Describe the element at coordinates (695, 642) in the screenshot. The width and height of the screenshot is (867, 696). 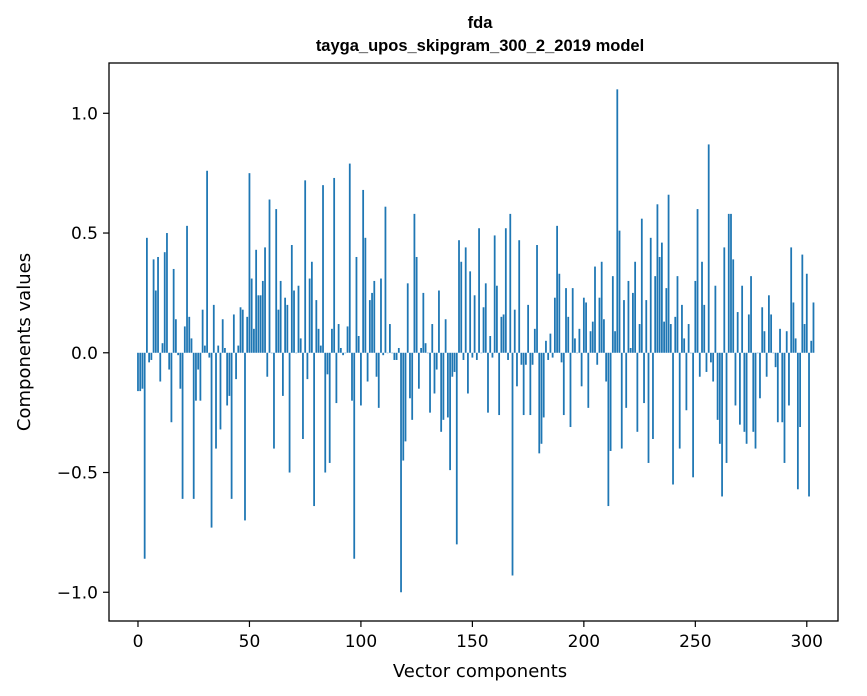
I see `x-tick-label-250: 250` at that location.